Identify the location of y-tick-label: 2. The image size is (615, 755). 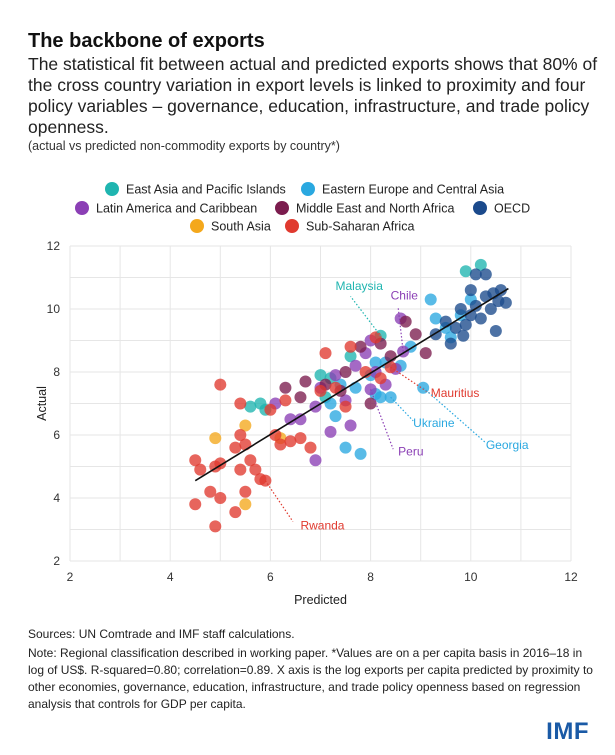
(56, 561).